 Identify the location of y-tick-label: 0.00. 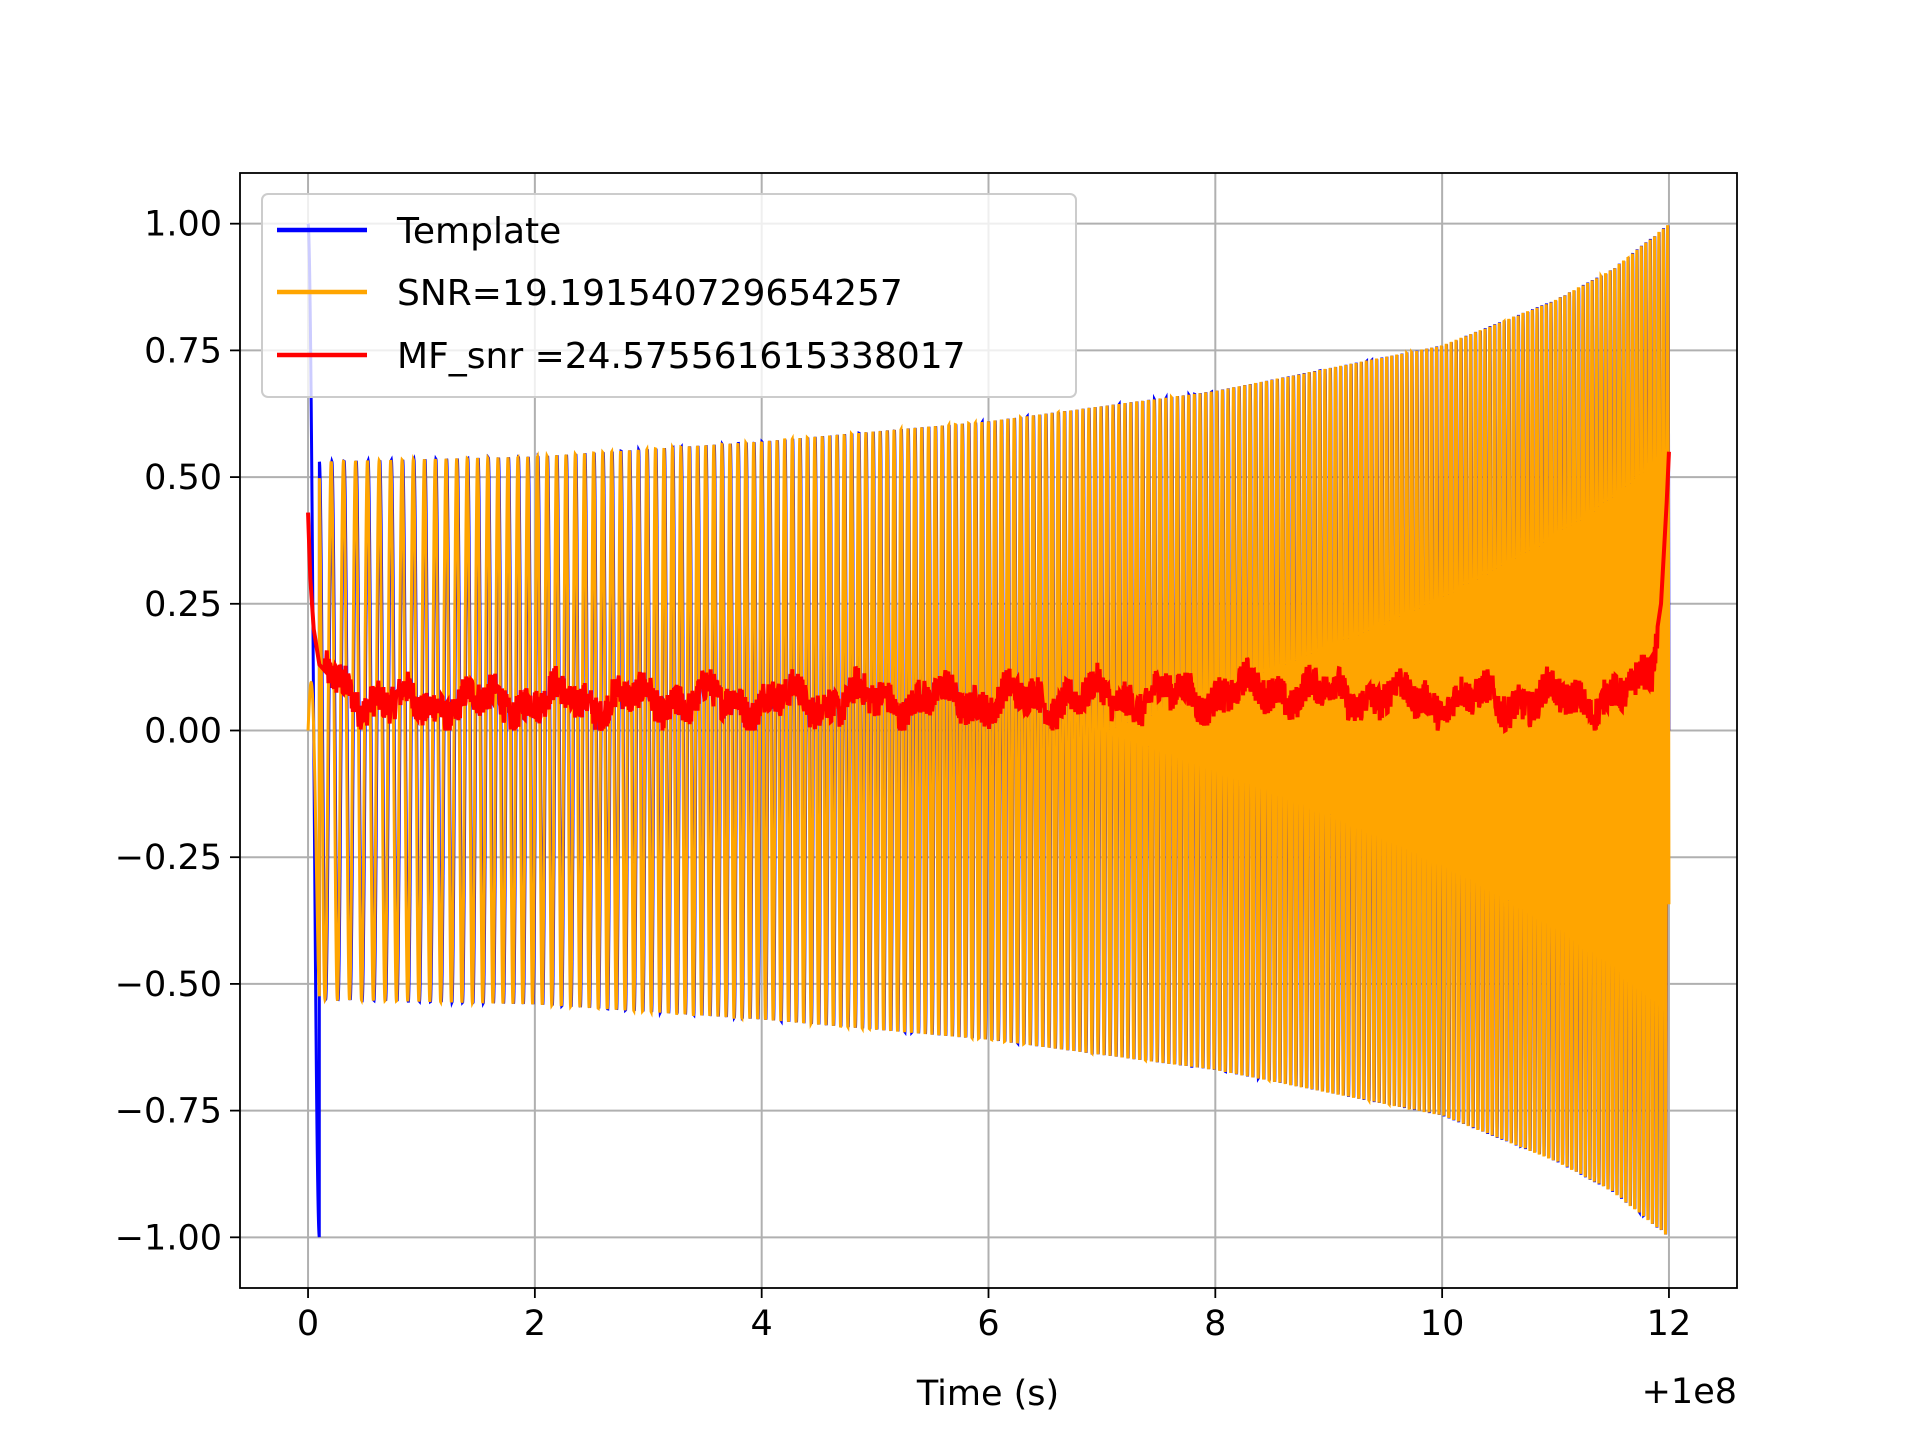
(183, 732).